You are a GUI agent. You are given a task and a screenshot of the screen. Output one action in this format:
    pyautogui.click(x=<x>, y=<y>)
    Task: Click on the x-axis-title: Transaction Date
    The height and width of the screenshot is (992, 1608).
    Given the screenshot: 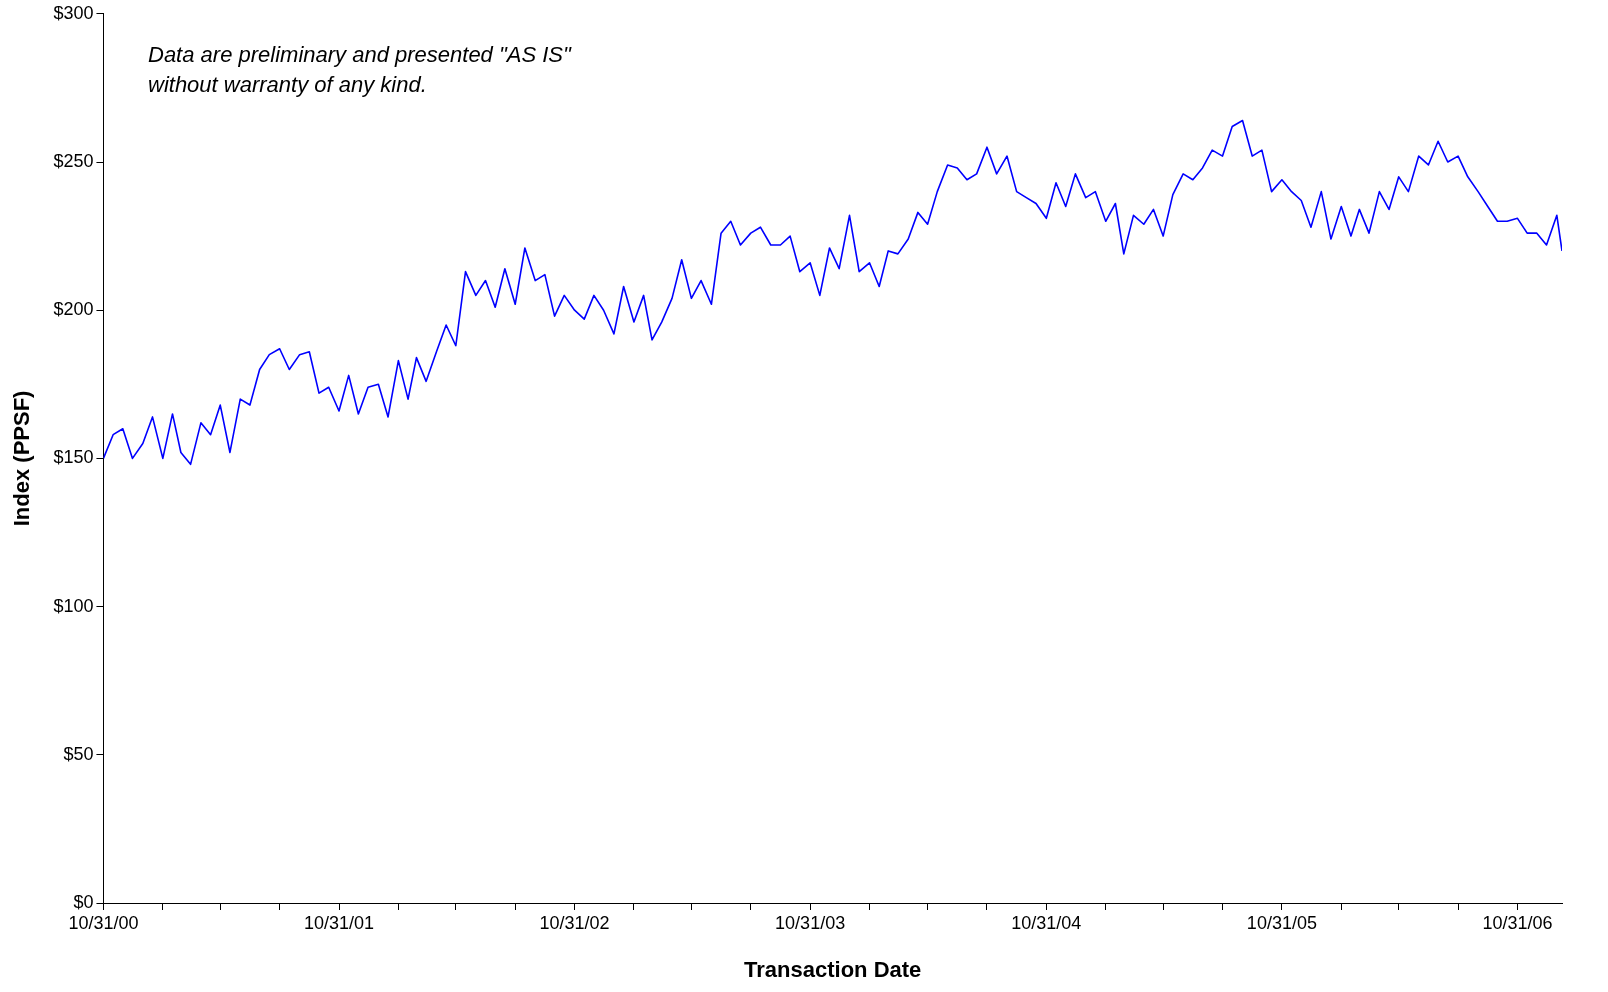 What is the action you would take?
    pyautogui.click(x=833, y=969)
    